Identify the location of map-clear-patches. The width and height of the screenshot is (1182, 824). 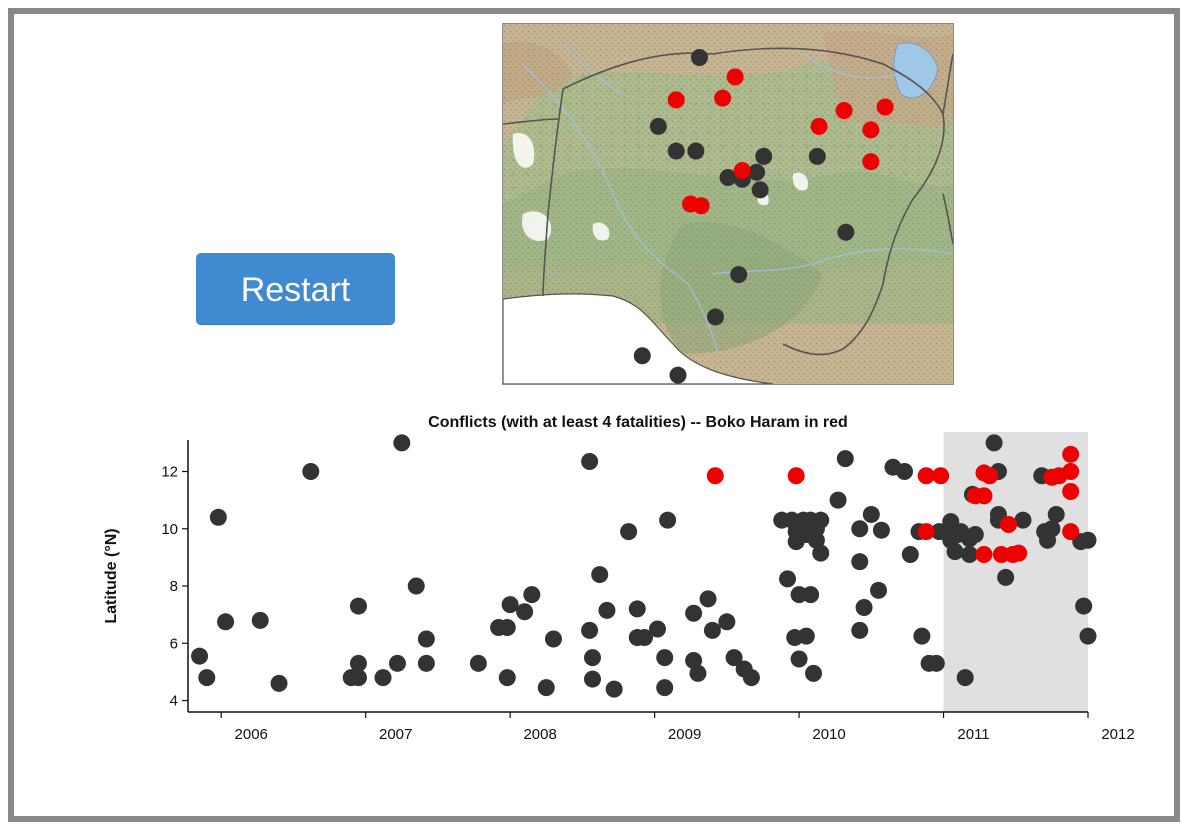
(660, 187).